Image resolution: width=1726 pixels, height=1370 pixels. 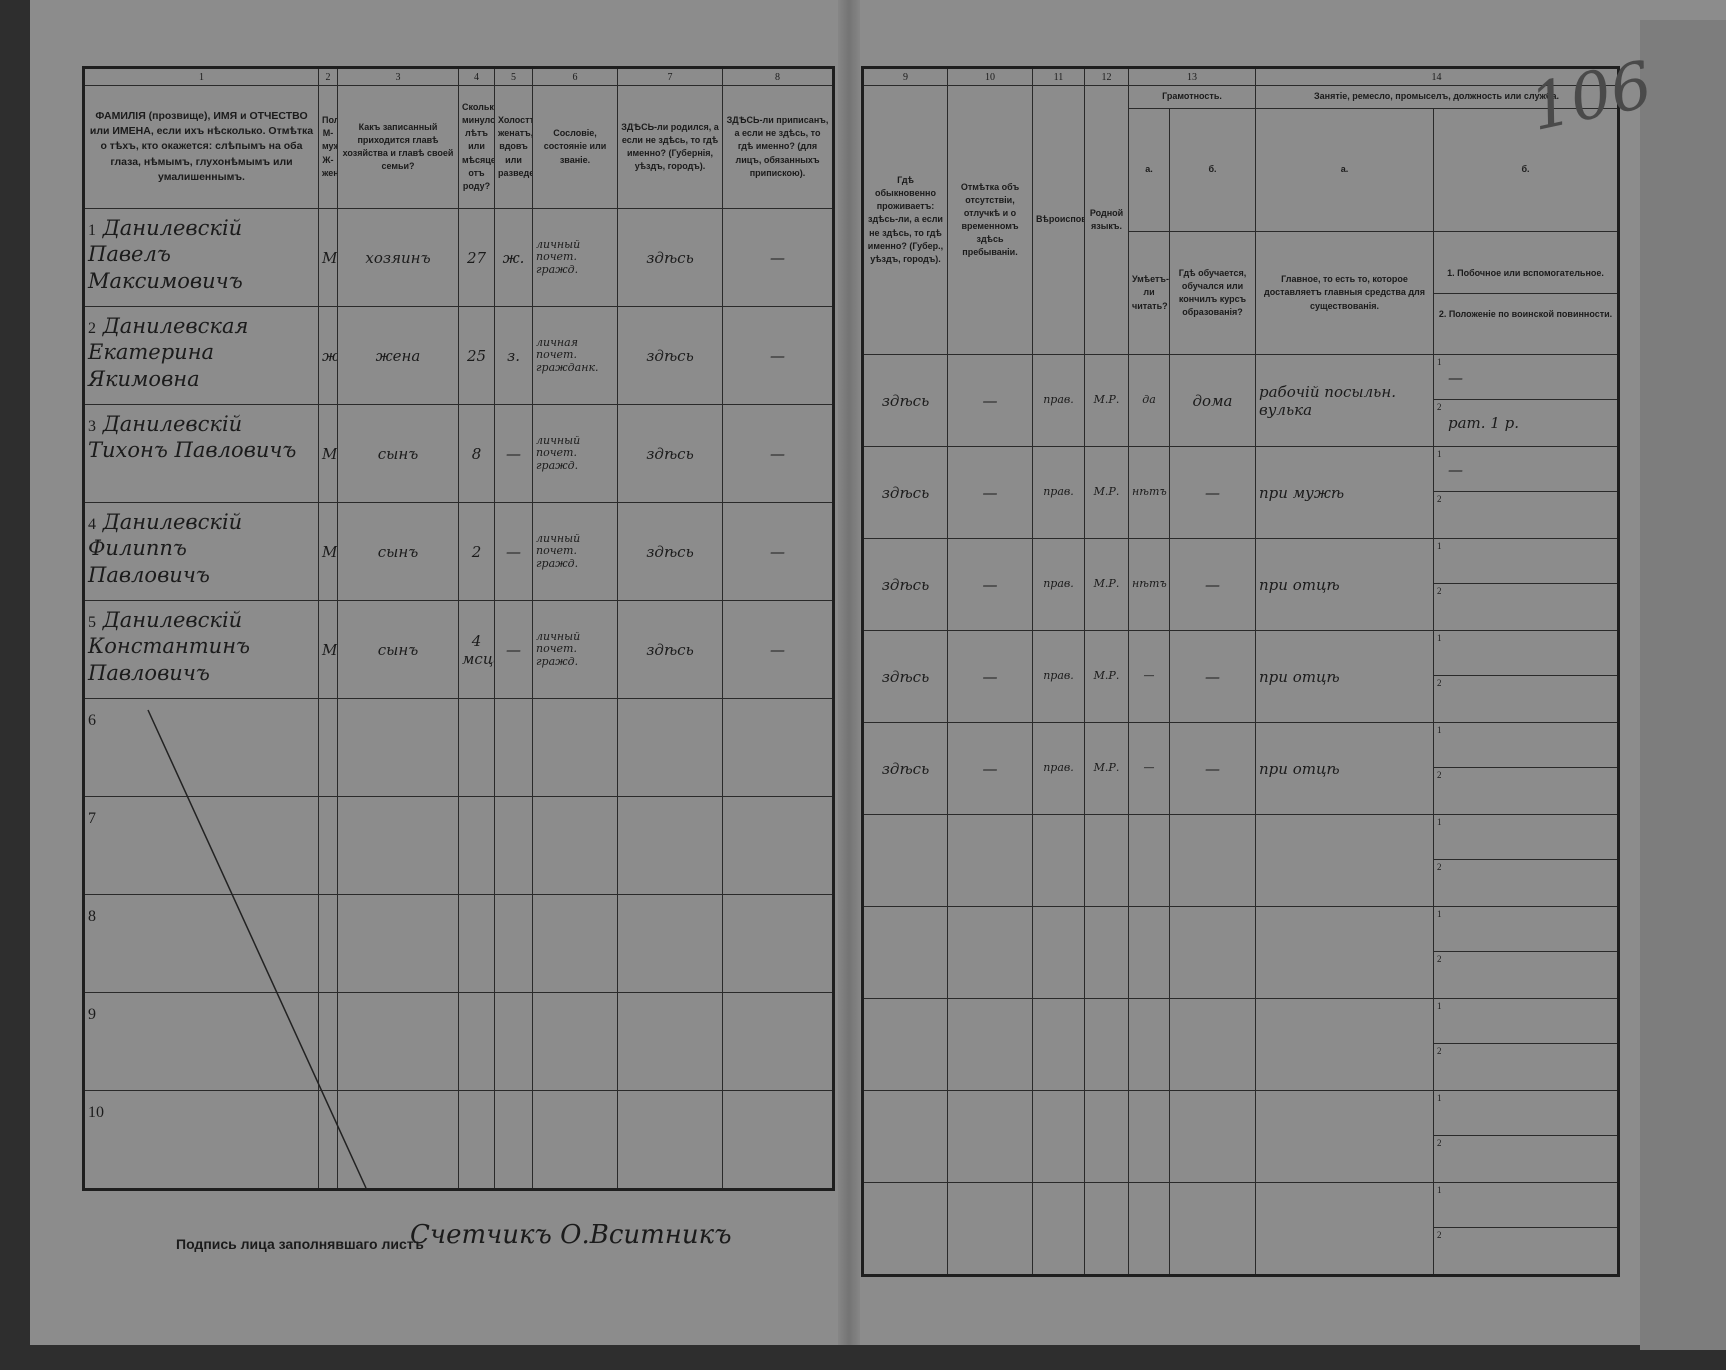 I want to click on religion-cell: прав., so click(x=1058, y=584).